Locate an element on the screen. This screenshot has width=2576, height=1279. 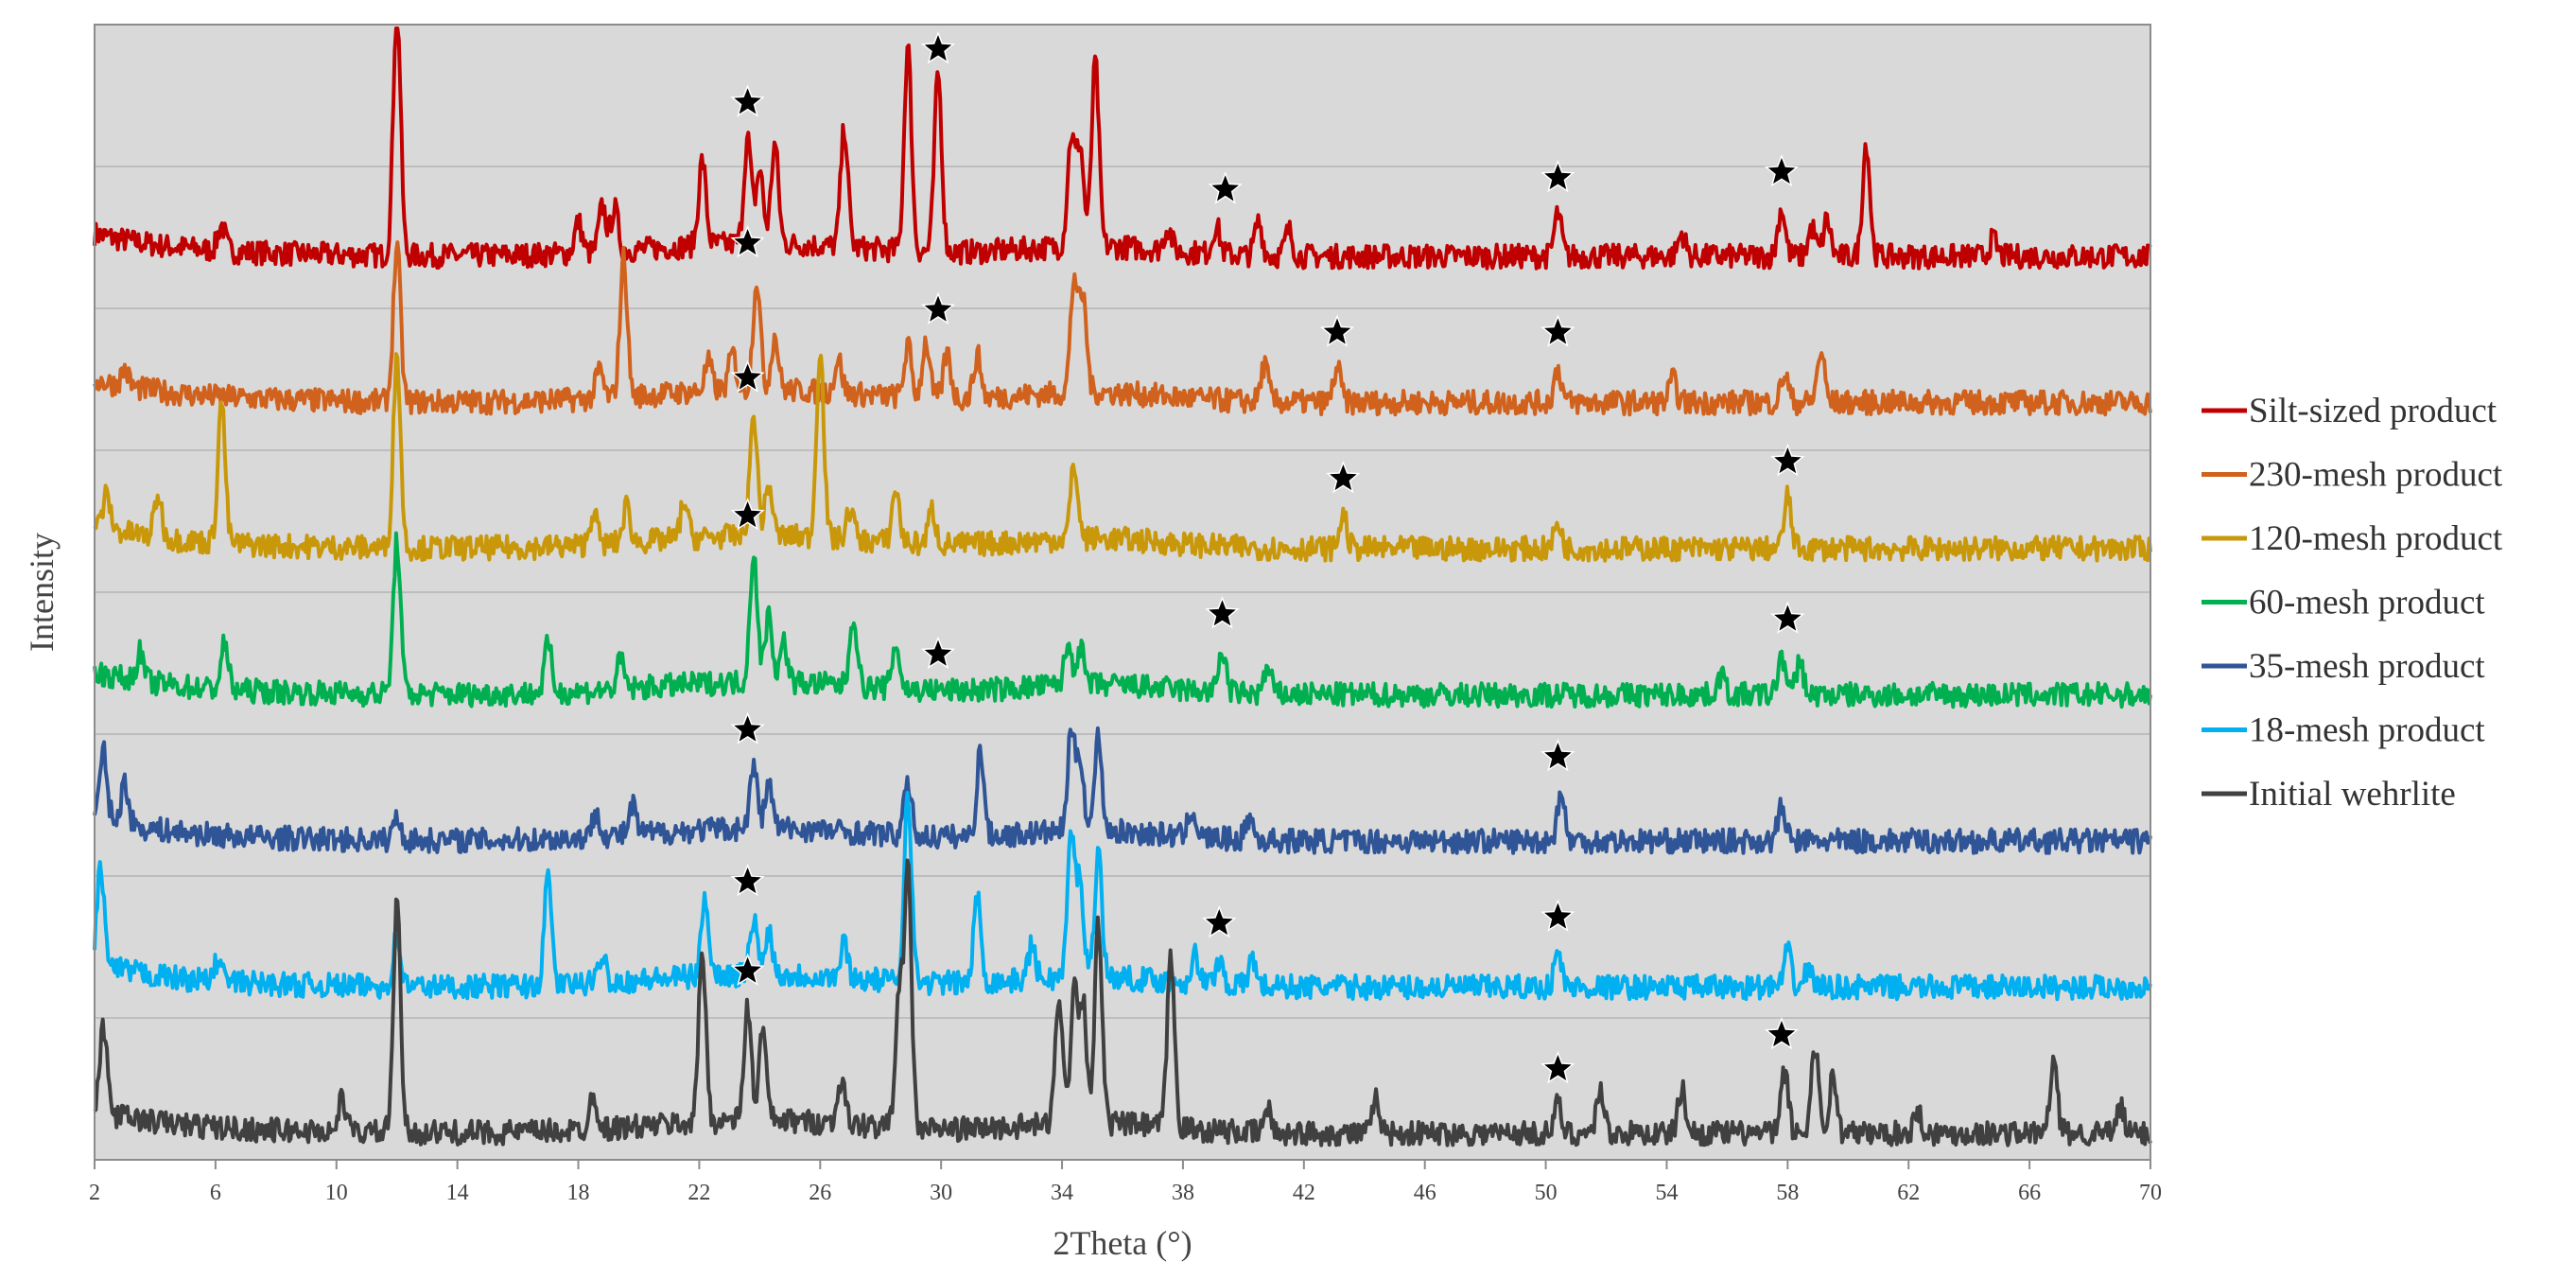
x-tick-label: 42 is located at coordinates (1304, 1193).